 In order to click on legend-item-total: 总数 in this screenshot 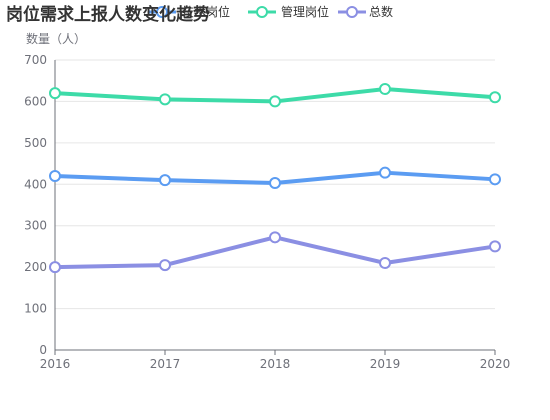, I will do `click(365, 11)`.